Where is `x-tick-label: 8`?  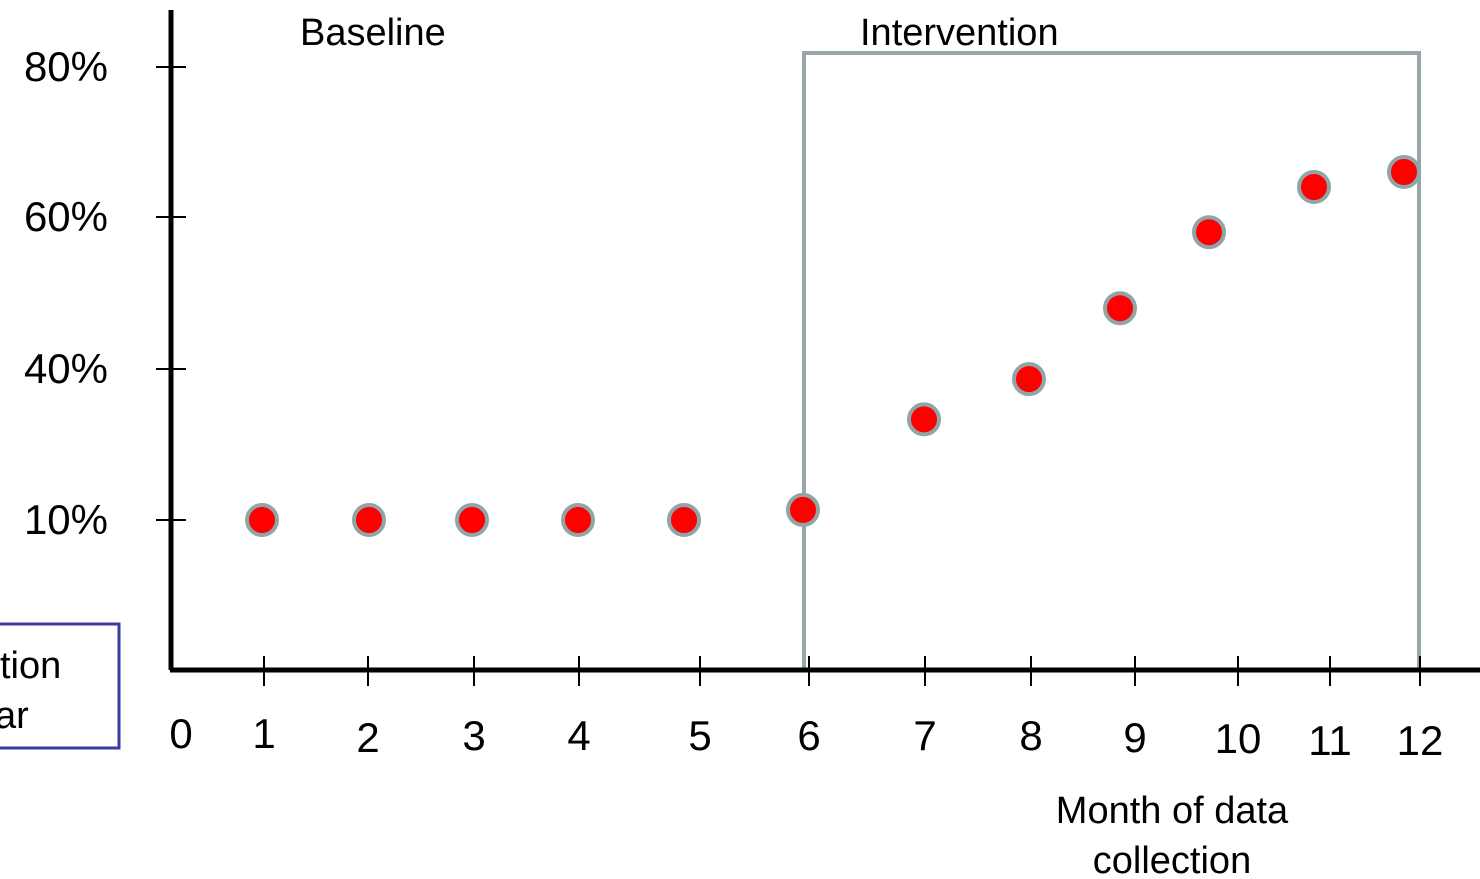 x-tick-label: 8 is located at coordinates (1030, 735).